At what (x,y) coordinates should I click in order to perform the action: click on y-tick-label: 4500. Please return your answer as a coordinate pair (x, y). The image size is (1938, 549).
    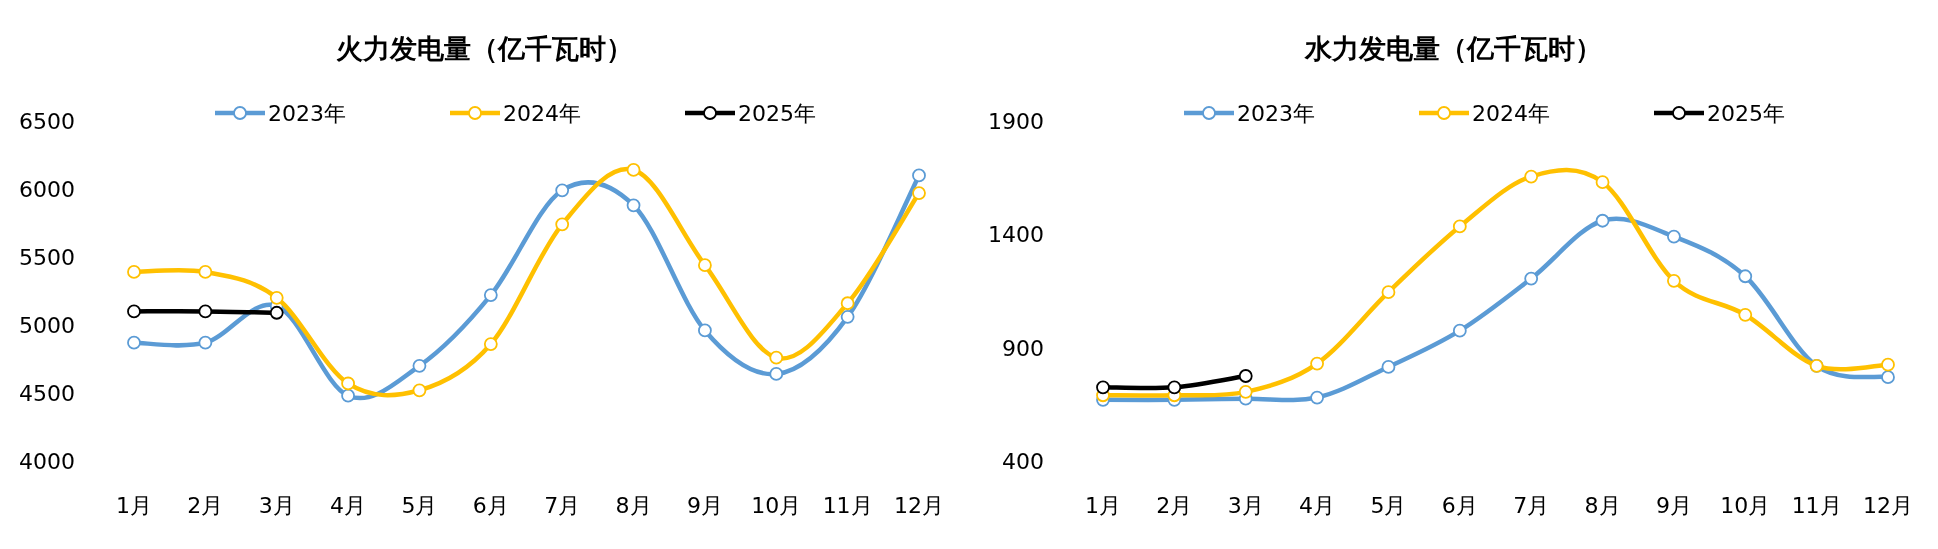
    Looking at the image, I should click on (47, 393).